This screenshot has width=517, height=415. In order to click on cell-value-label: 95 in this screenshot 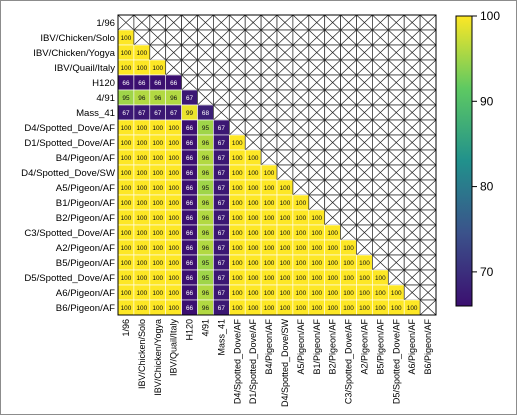, I will do `click(206, 128)`.